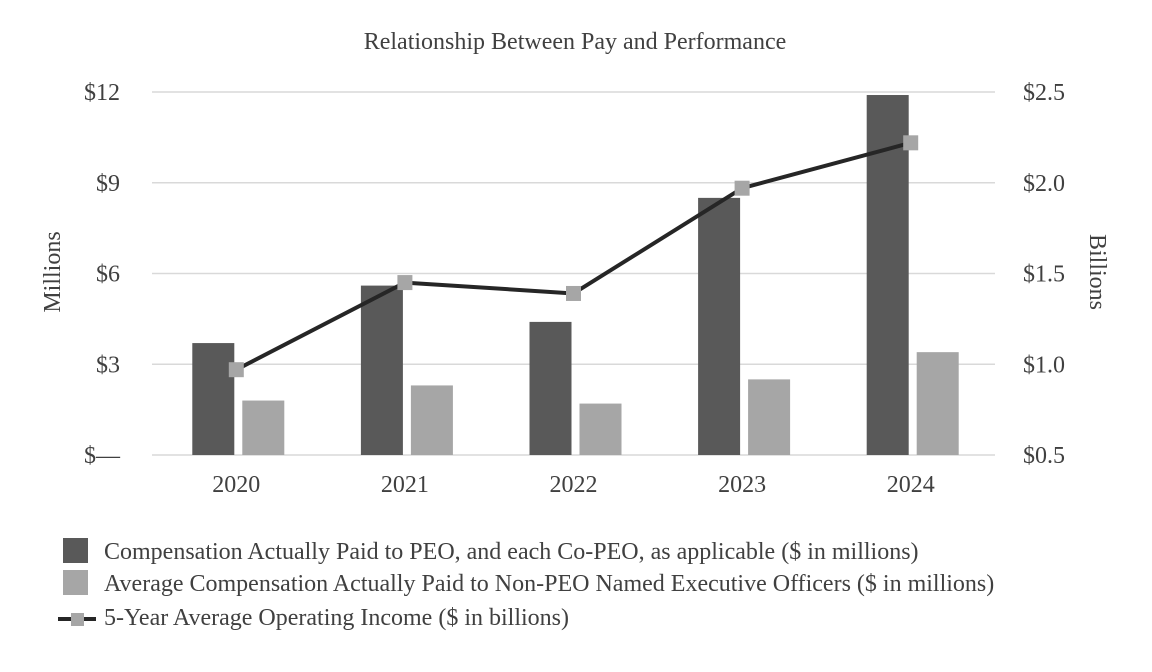 The image size is (1152, 672). I want to click on operating-income-marker-2020, so click(236, 370).